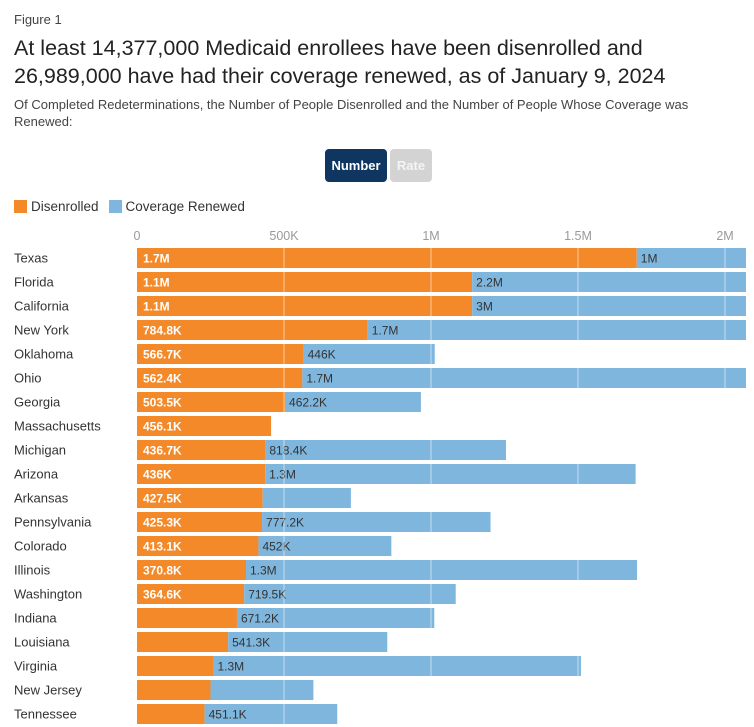 The image size is (754, 727). What do you see at coordinates (285, 523) in the screenshot?
I see `data-label-coverage-renewed: 777.2K` at bounding box center [285, 523].